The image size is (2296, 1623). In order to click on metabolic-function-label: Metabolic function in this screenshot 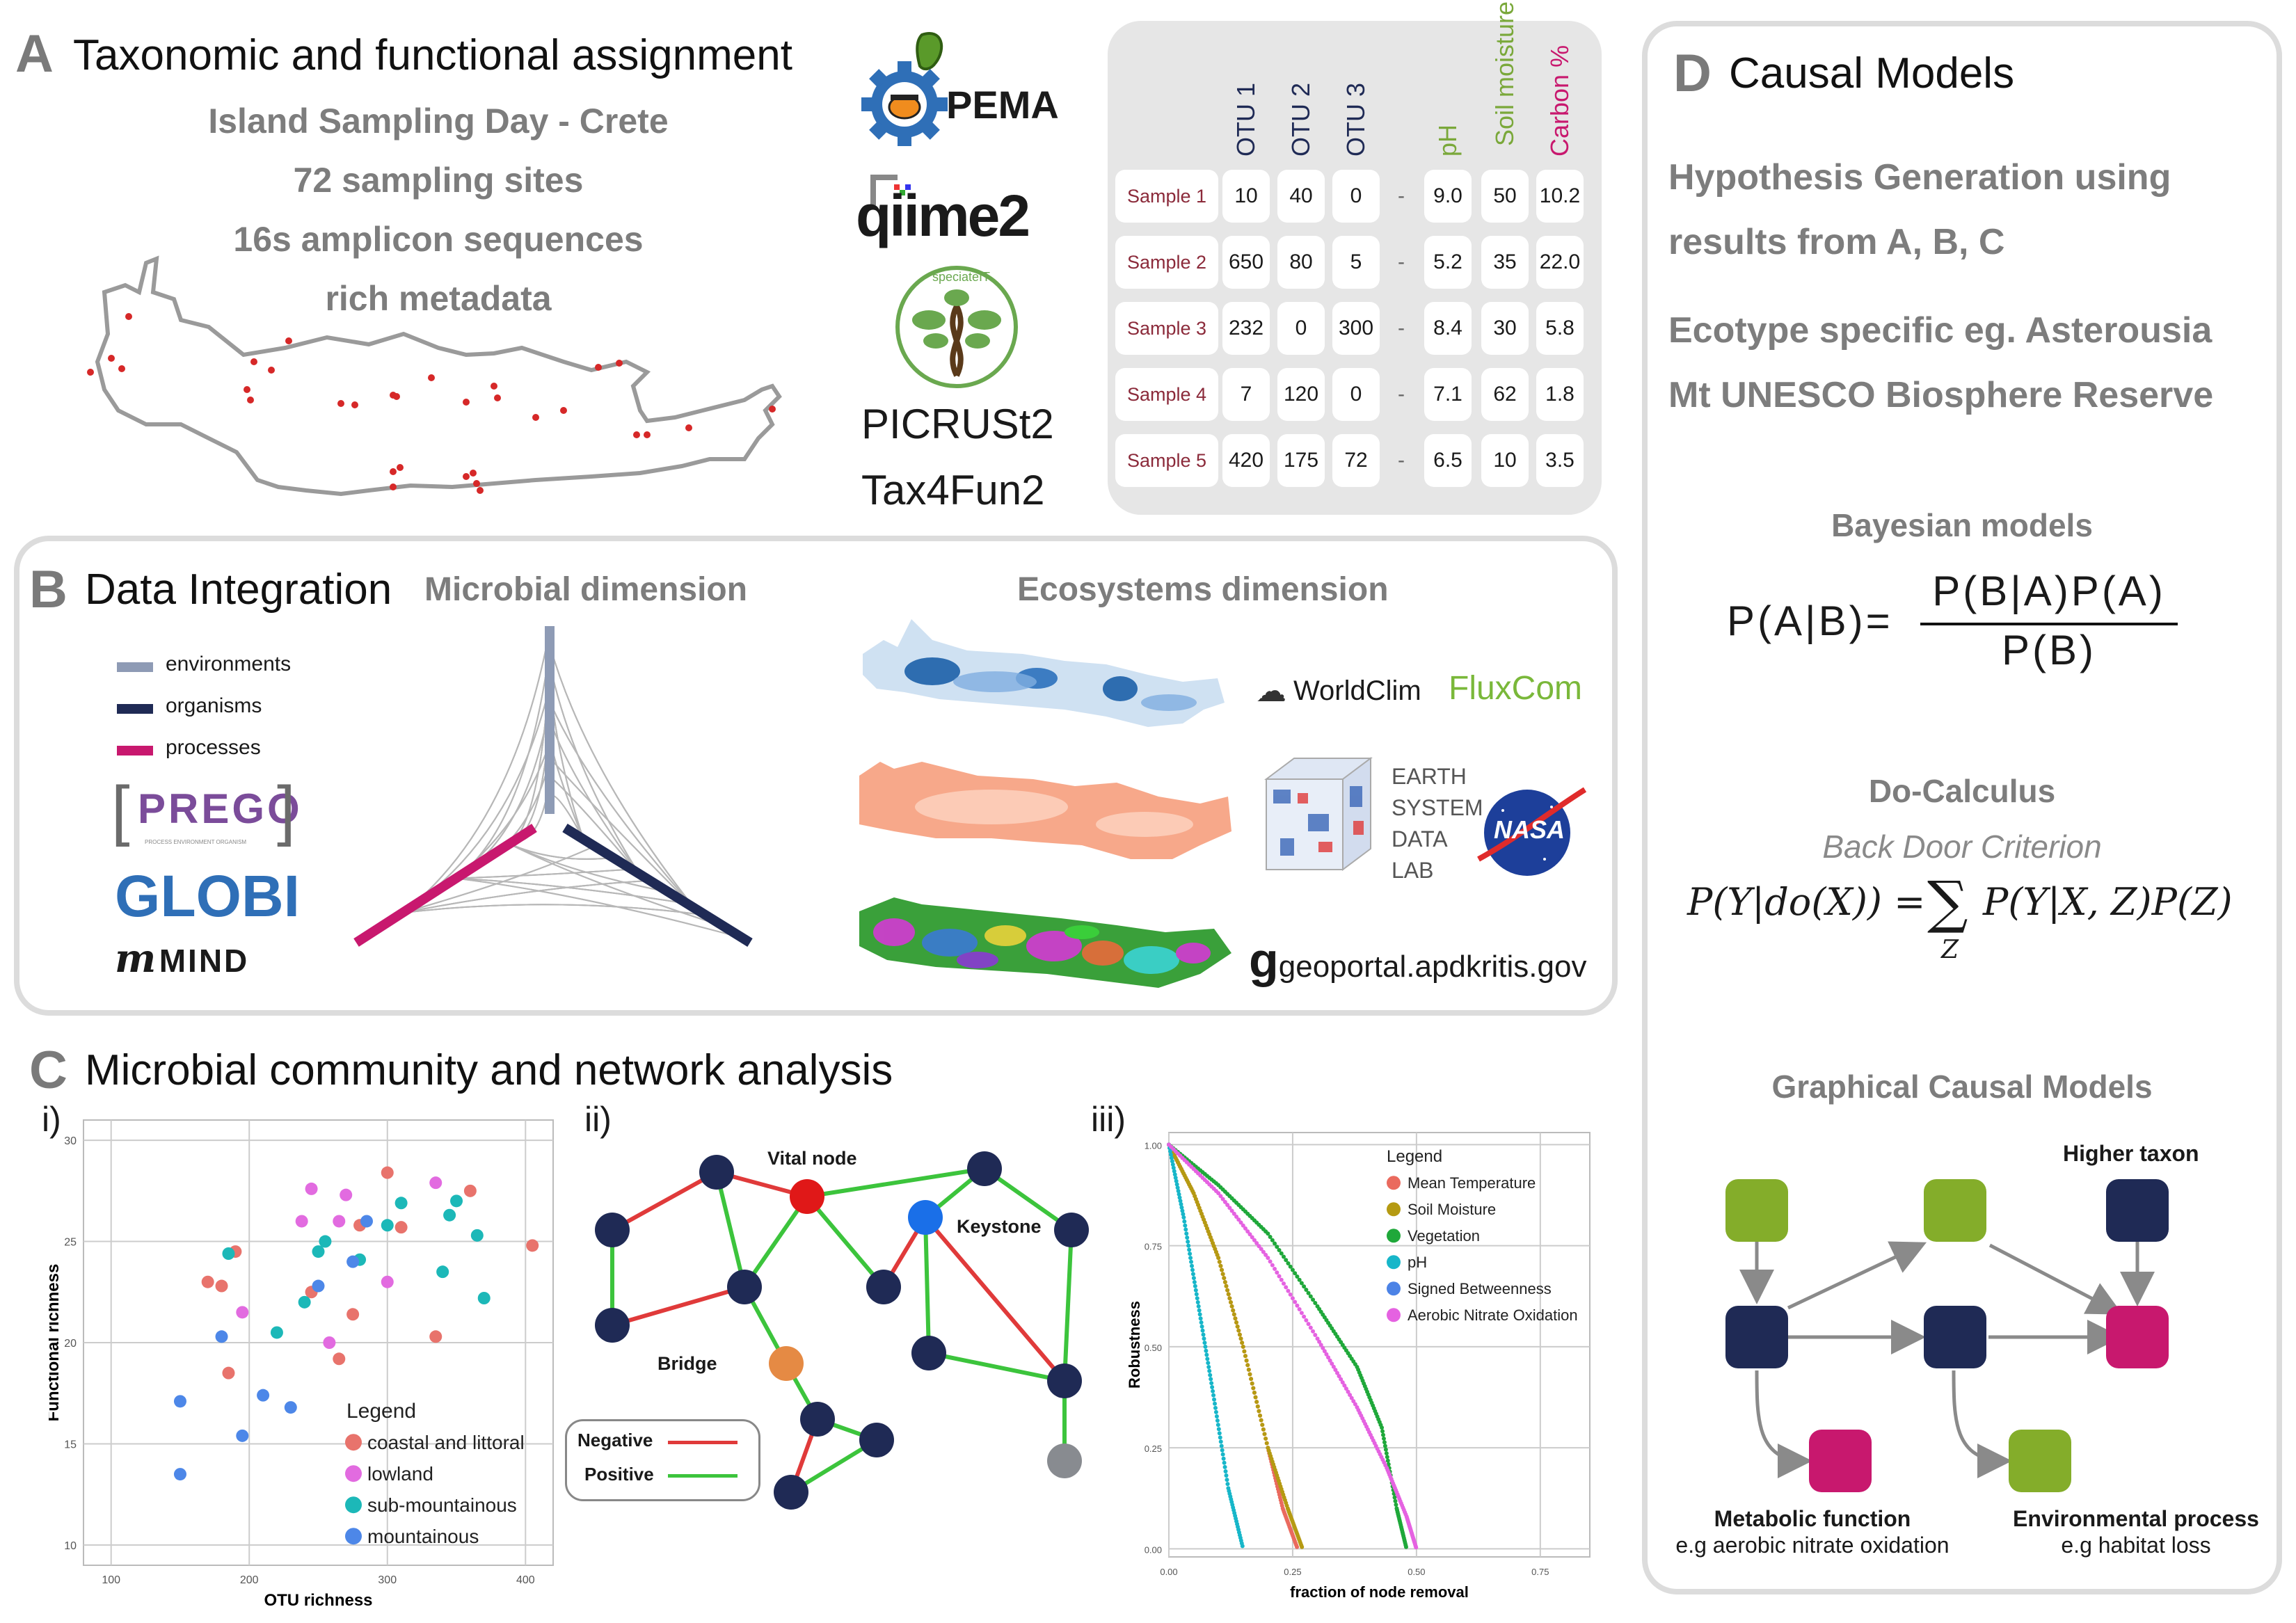, I will do `click(1812, 1519)`.